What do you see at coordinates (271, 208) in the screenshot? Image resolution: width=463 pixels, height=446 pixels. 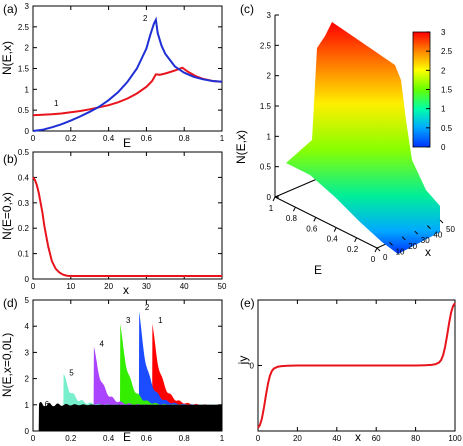 I see `panel-c-etick-label: 1` at bounding box center [271, 208].